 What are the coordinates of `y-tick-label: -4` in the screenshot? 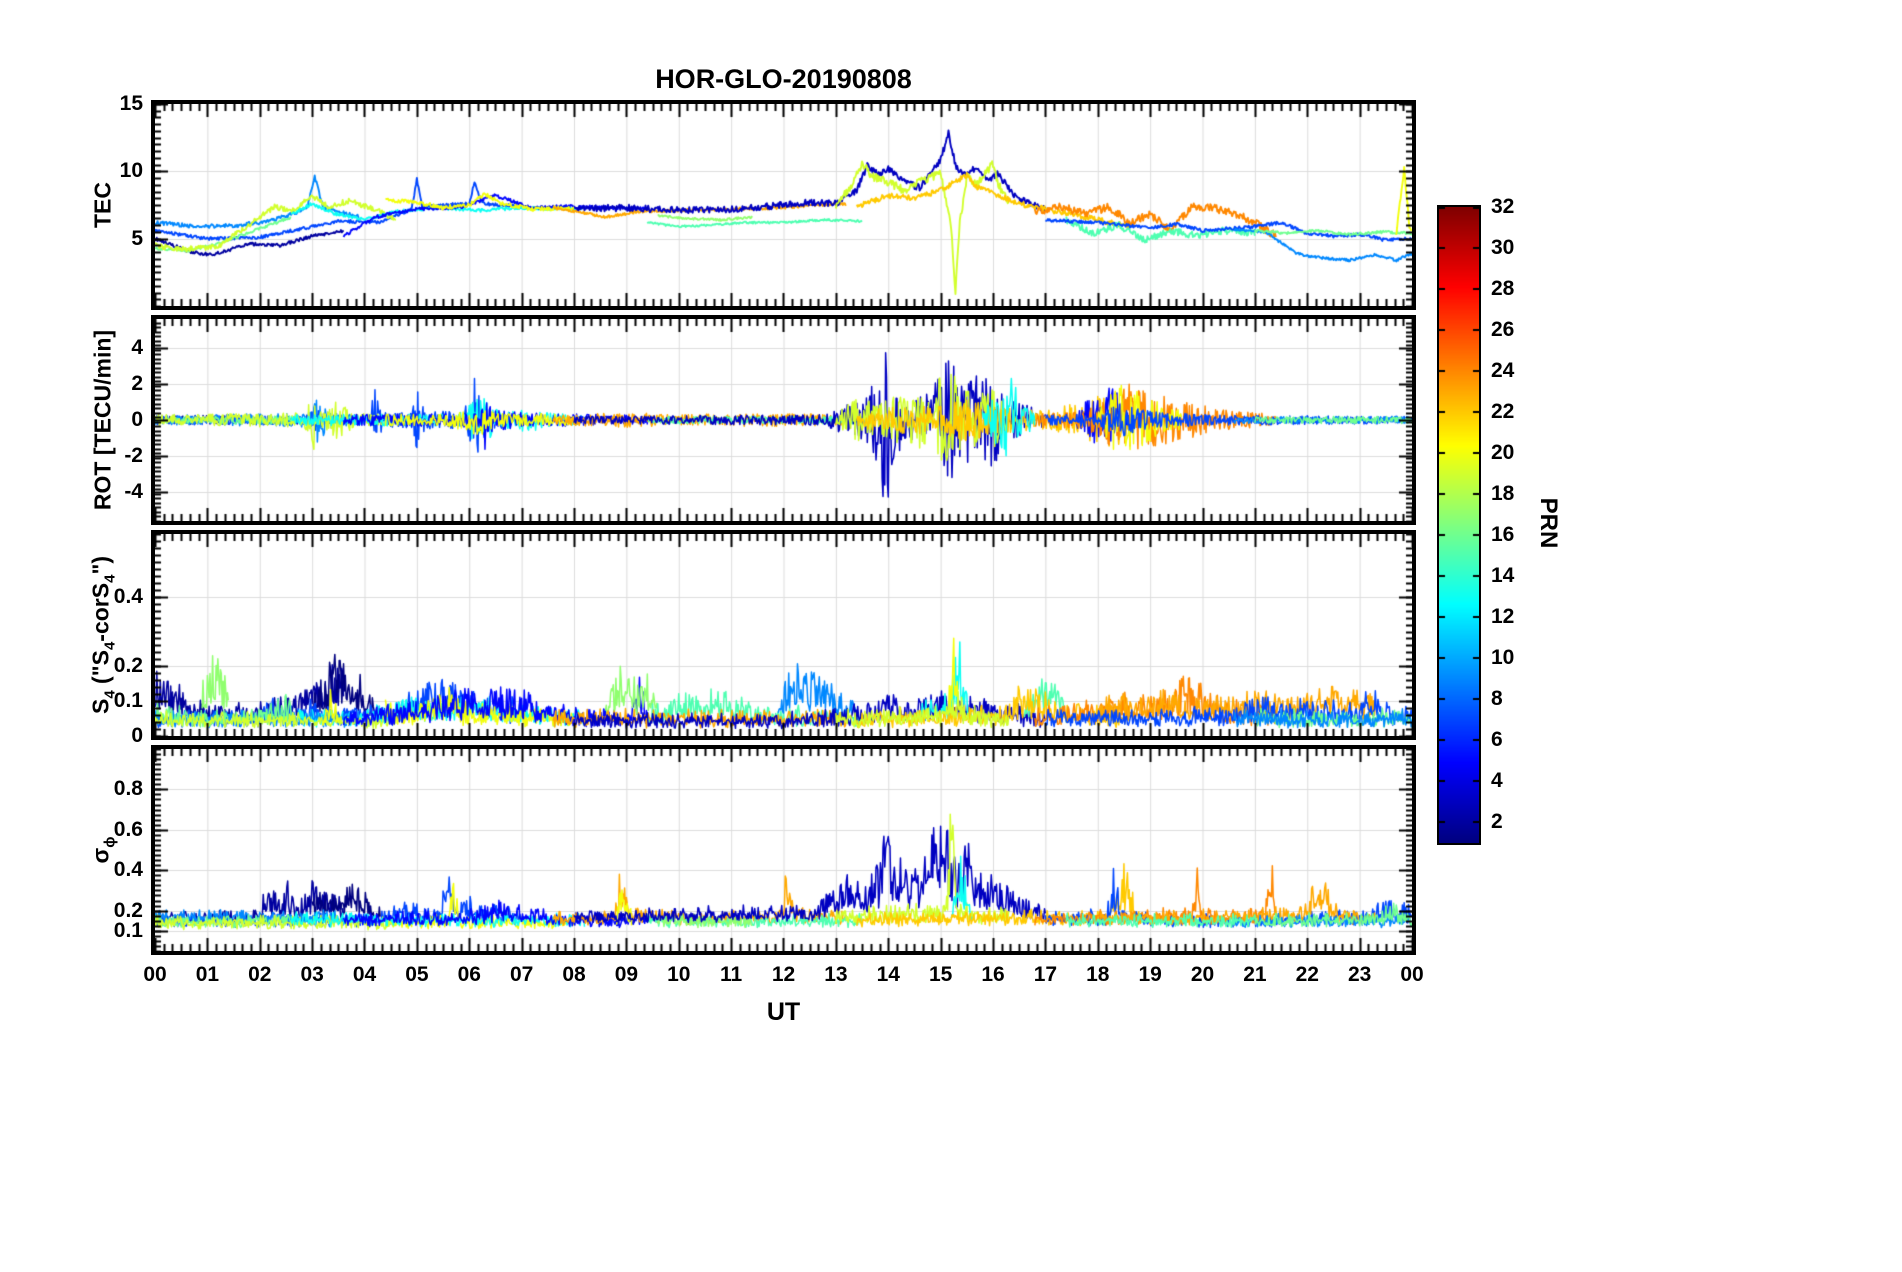 It's located at (133, 492).